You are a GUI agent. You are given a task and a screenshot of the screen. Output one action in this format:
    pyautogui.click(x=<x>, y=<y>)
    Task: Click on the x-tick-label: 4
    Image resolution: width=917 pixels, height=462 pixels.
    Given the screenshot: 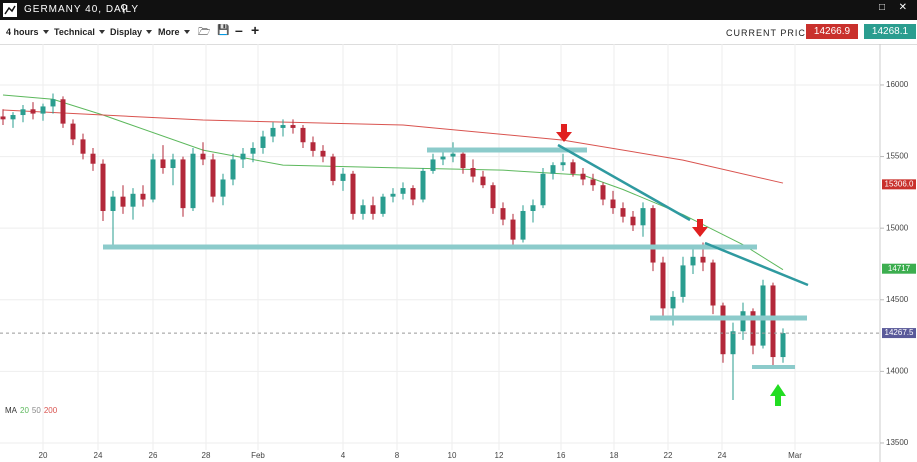 What is the action you would take?
    pyautogui.click(x=343, y=455)
    